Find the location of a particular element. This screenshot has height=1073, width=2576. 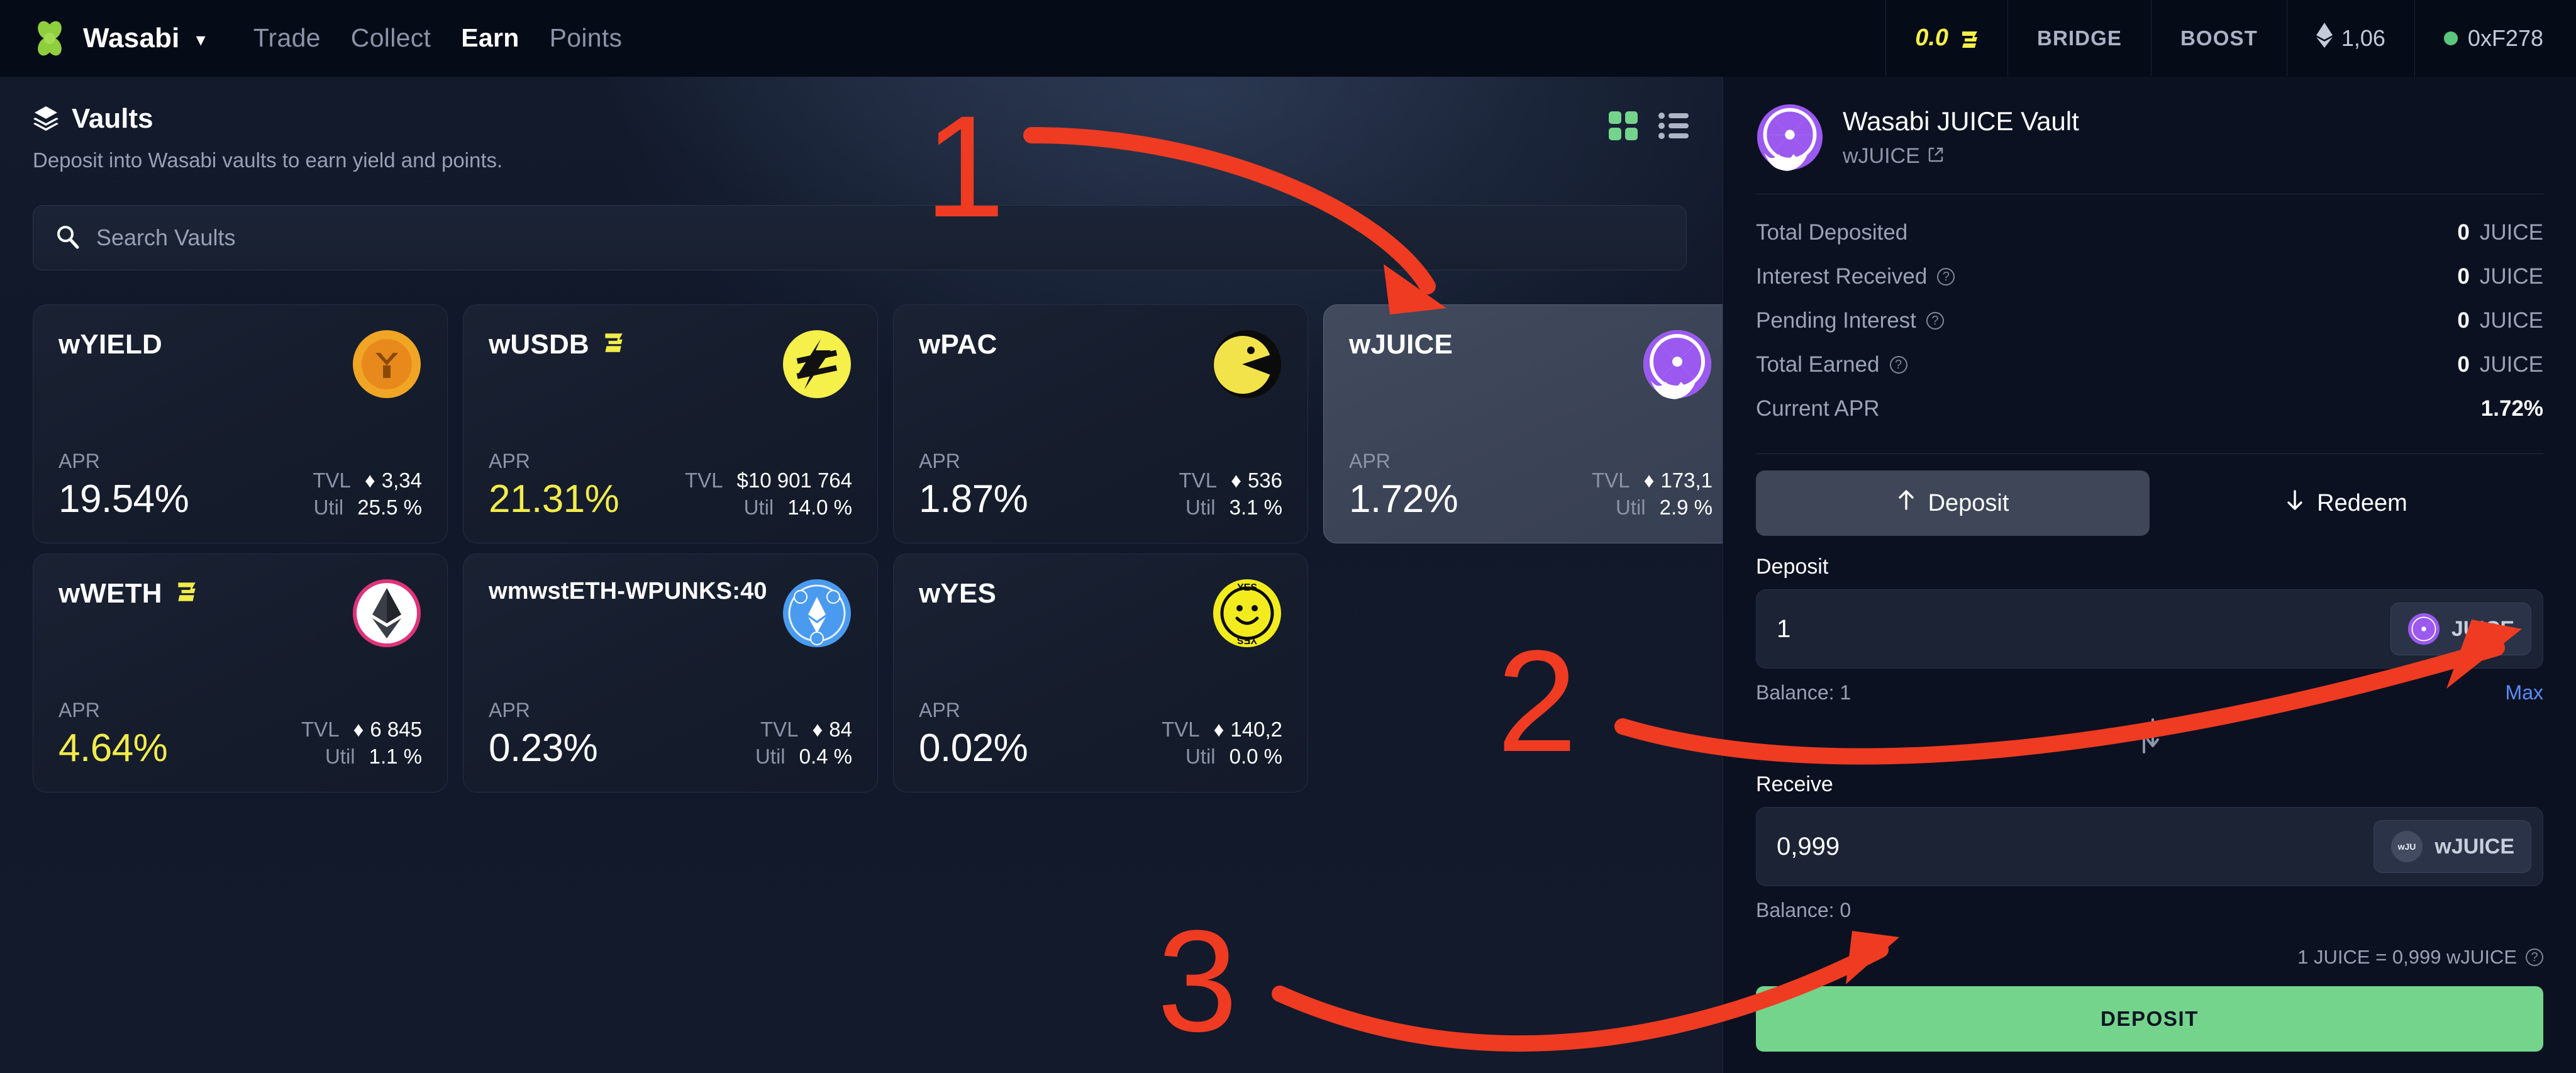

wallet-button: 0xF278 is located at coordinates (2495, 38).